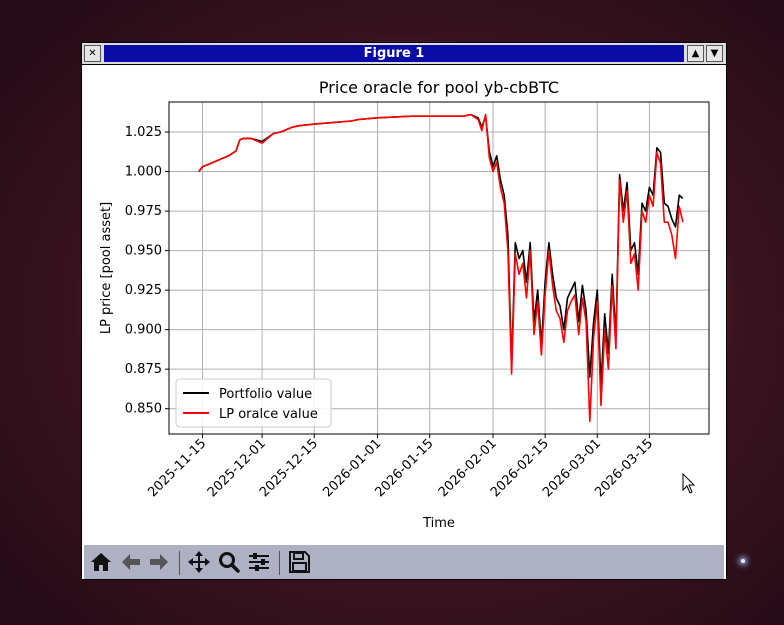 The height and width of the screenshot is (625, 784). What do you see at coordinates (143, 132) in the screenshot?
I see `y-tick-label: 1.025` at bounding box center [143, 132].